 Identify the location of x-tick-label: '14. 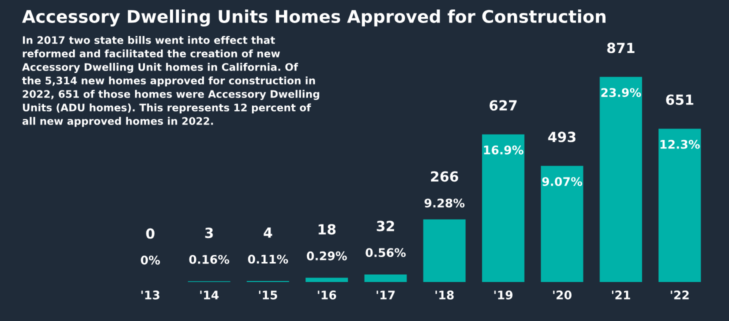
(209, 295).